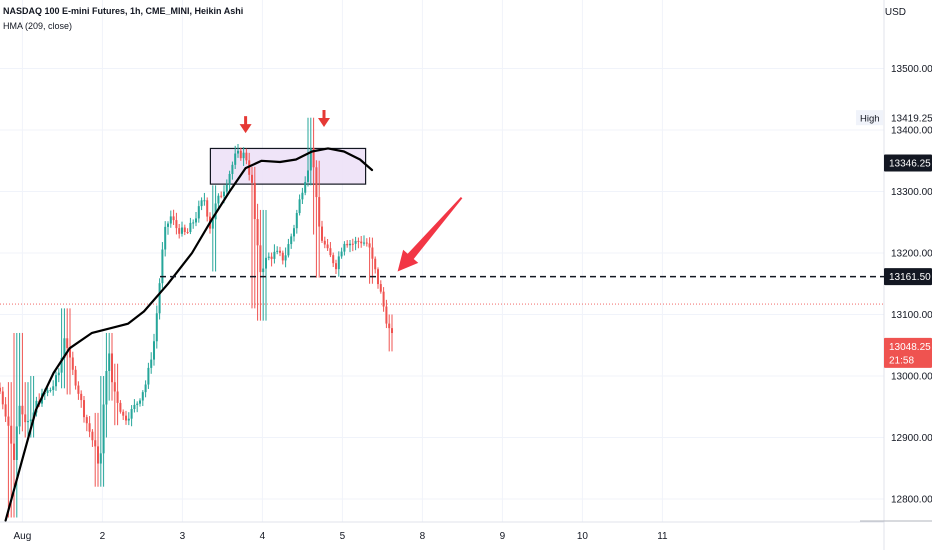 The image size is (932, 555). Describe the element at coordinates (245, 129) in the screenshot. I see `down-arrow-head-icon` at that location.